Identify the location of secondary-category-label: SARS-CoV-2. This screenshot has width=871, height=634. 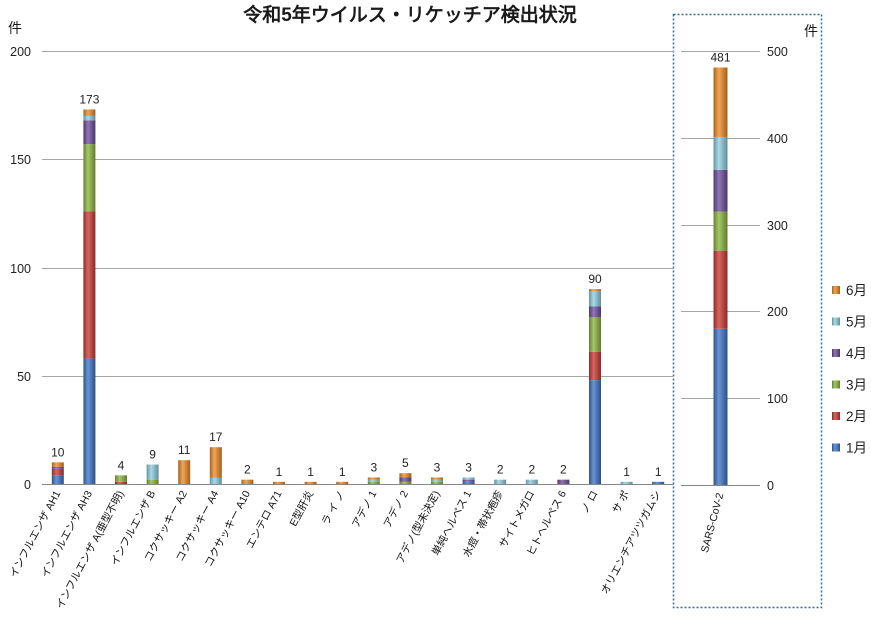
(712, 523).